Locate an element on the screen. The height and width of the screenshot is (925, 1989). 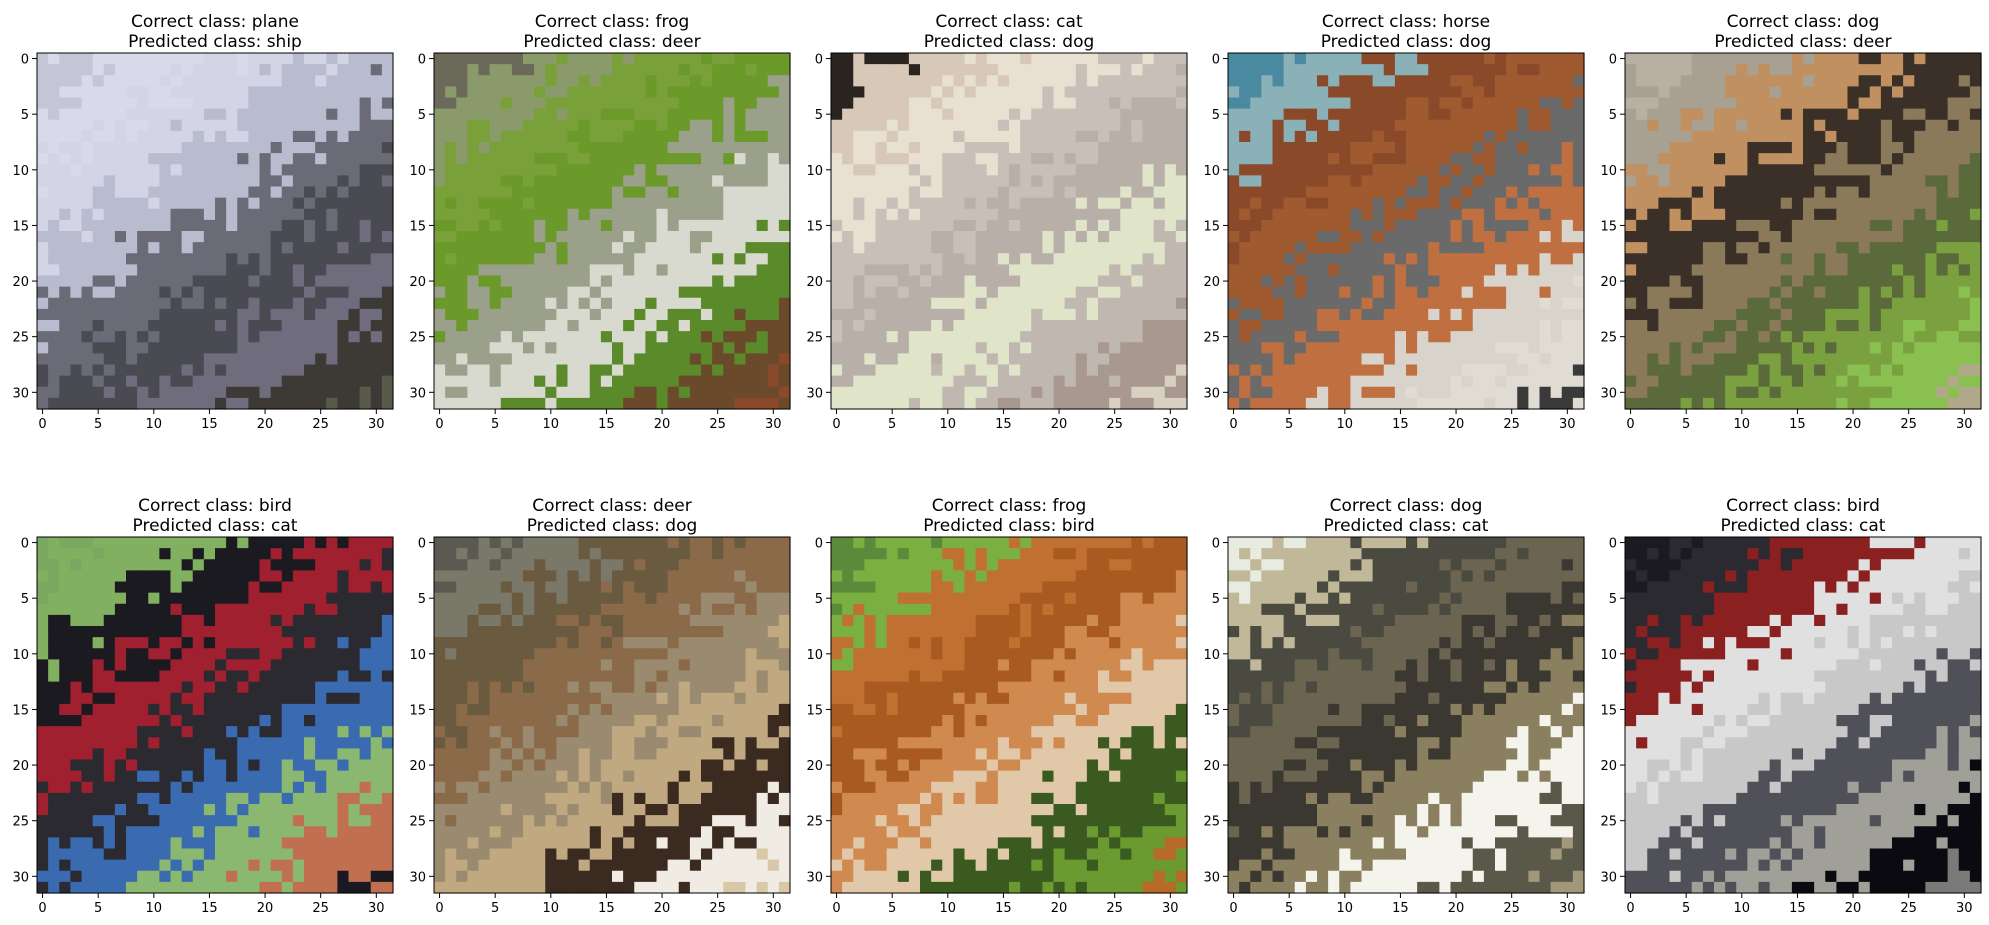
panel-title-predicted: Predicted class: dog is located at coordinates (1009, 42).